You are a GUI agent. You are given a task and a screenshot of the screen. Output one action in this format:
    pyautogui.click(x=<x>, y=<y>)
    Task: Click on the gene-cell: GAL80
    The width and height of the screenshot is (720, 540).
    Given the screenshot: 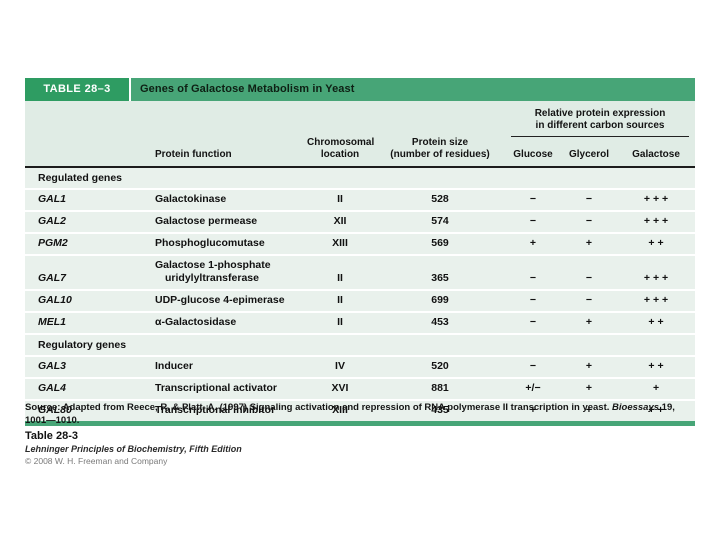 What is the action you would take?
    pyautogui.click(x=90, y=410)
    